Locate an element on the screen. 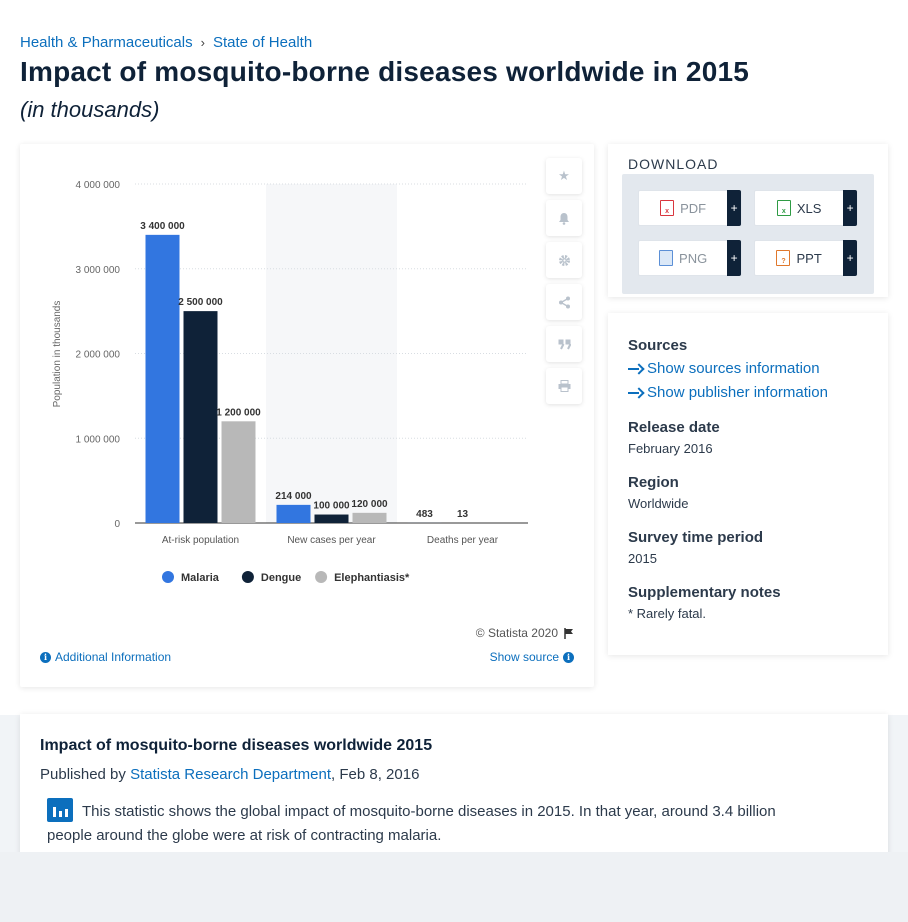  pdf-file-icon: x is located at coordinates (667, 208).